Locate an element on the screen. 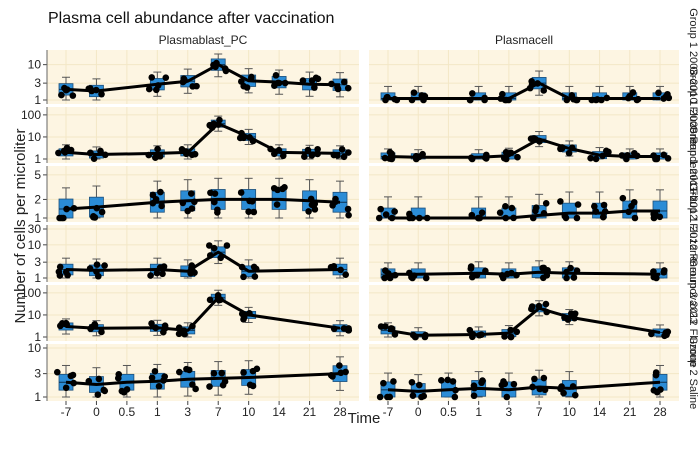 This screenshot has height=450, width=700. row-strip-label: Group 1 2012 Pneumovax23 is located at coordinates (693, 253).